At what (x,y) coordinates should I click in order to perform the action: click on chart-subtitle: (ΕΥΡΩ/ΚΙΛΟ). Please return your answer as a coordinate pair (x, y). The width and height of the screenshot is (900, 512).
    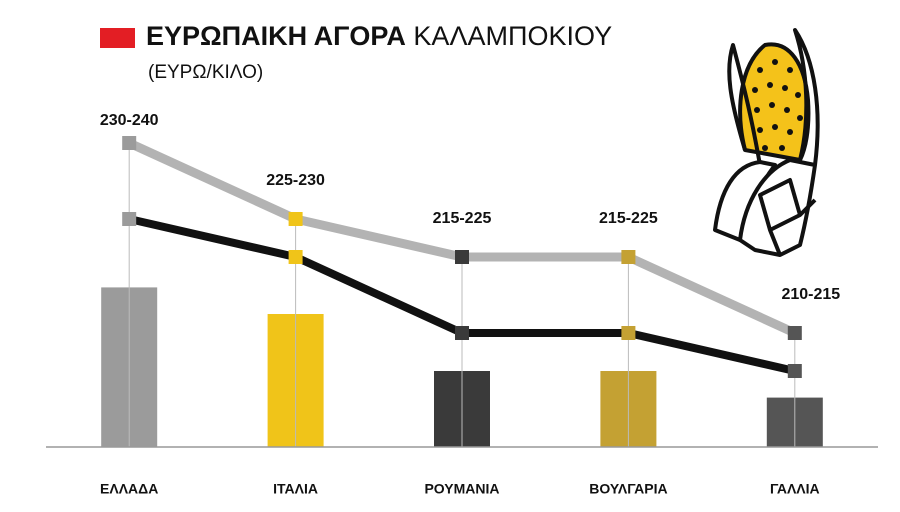
    Looking at the image, I should click on (205, 72).